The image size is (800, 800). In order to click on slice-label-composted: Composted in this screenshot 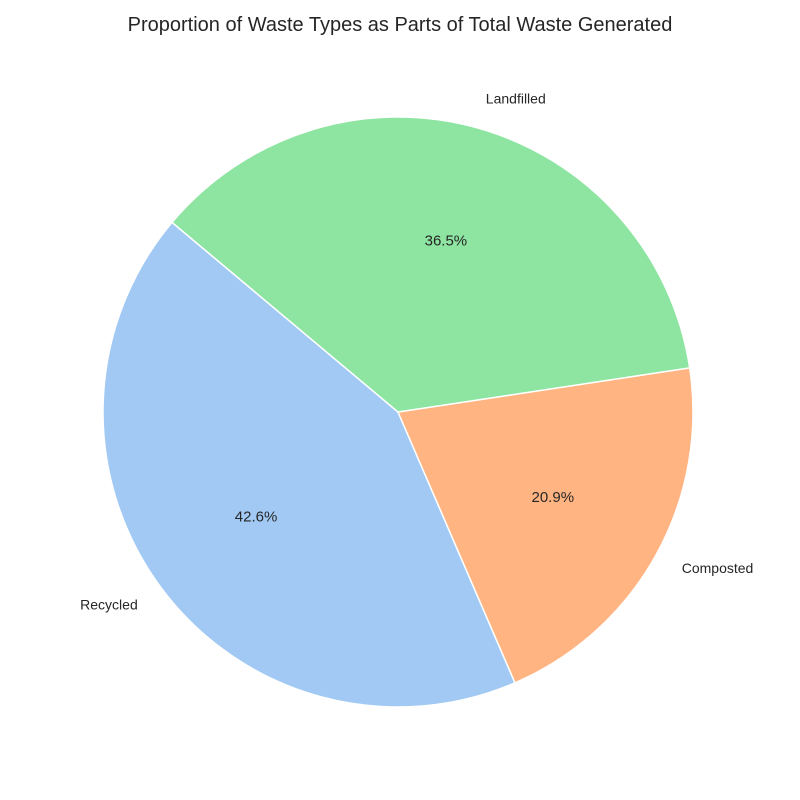, I will do `click(718, 568)`.